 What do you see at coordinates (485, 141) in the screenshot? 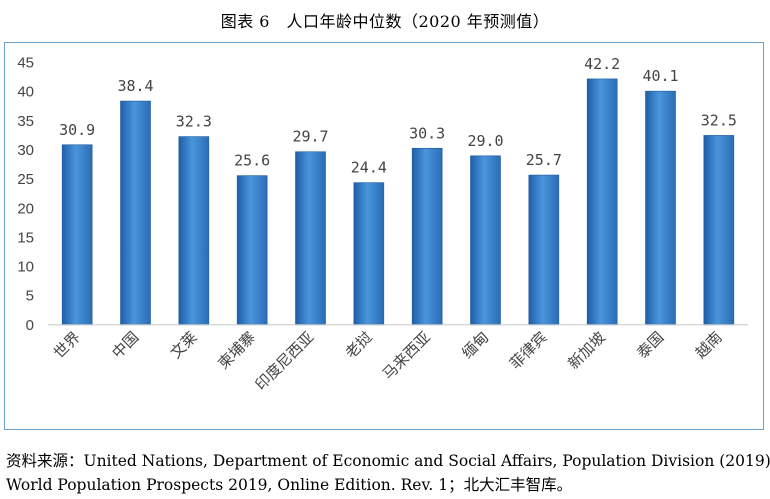
I see `data-label: 29.0` at bounding box center [485, 141].